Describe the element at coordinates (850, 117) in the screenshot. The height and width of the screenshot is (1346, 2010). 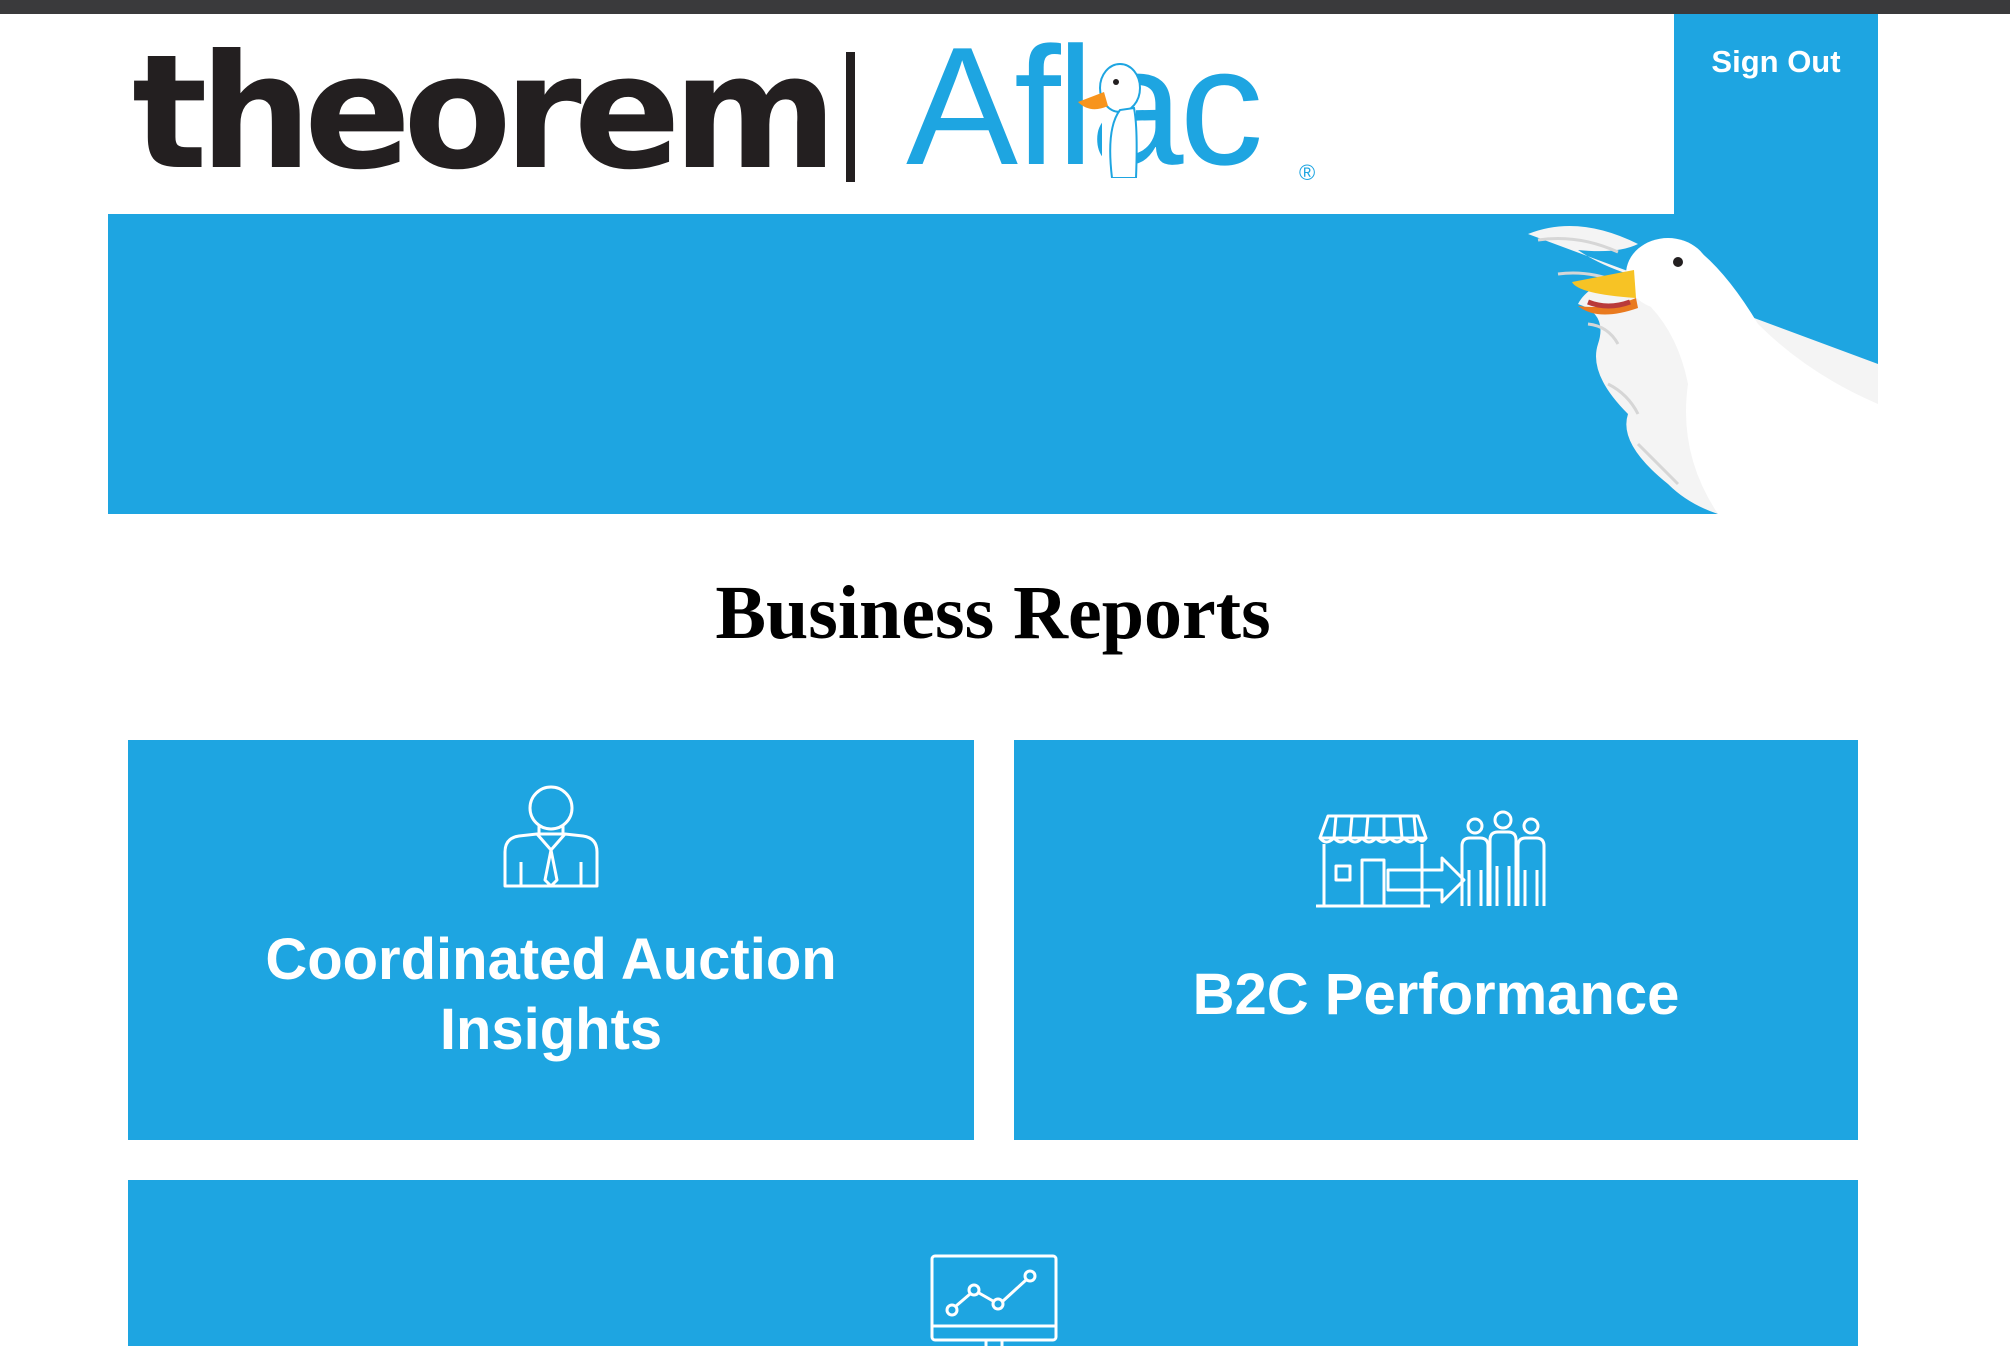
I see `logo-divider` at that location.